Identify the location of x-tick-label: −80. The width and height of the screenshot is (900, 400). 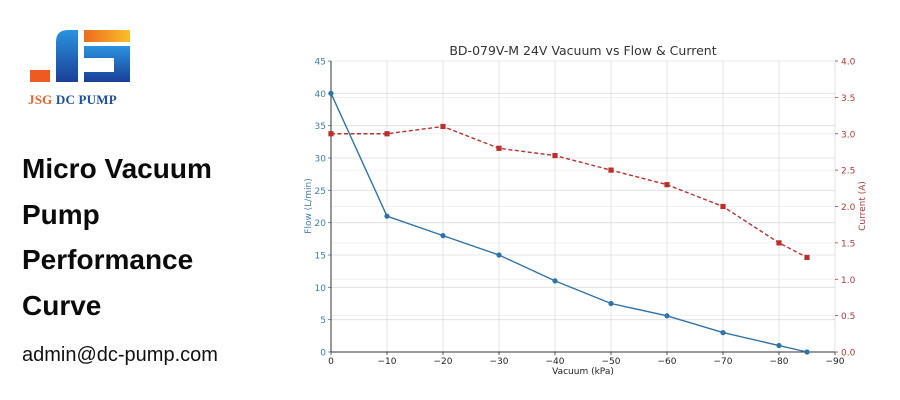
(779, 362).